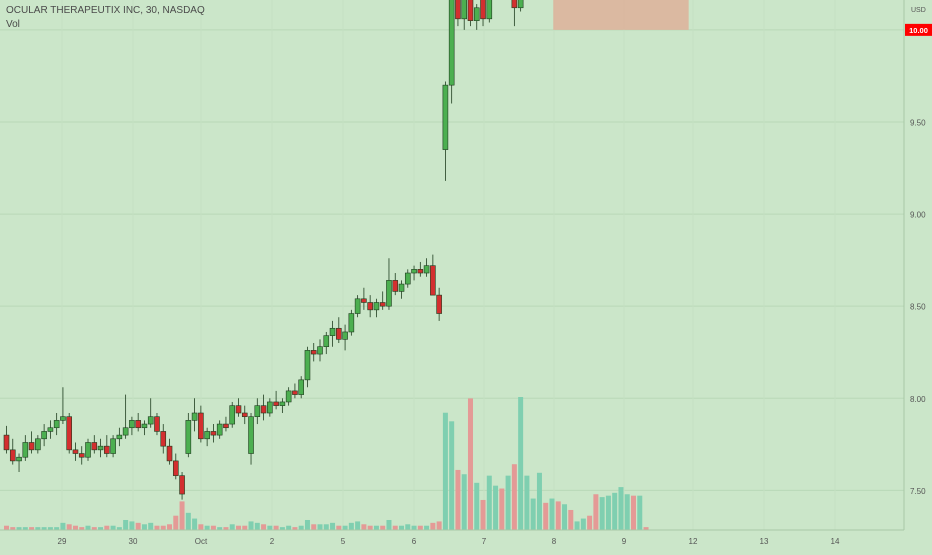 The height and width of the screenshot is (555, 932). What do you see at coordinates (105, 10) in the screenshot?
I see `symbol-title: OCULAR THERAPEUTIX INC, 30, NASDAQ` at bounding box center [105, 10].